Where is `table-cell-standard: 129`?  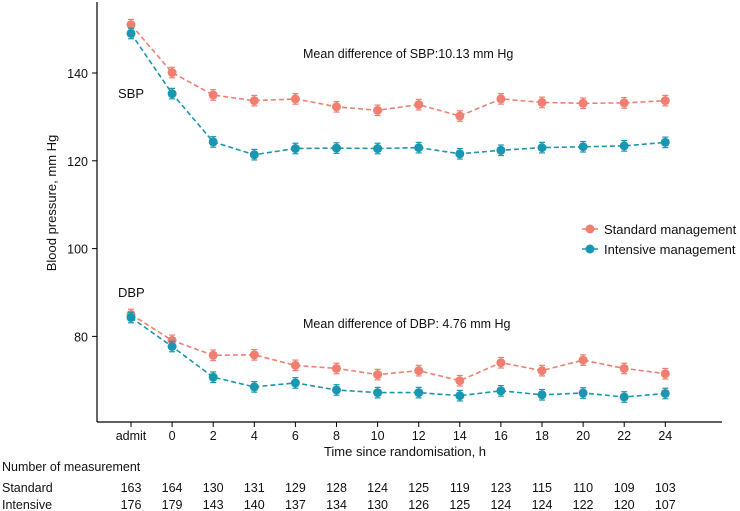 table-cell-standard: 129 is located at coordinates (295, 488).